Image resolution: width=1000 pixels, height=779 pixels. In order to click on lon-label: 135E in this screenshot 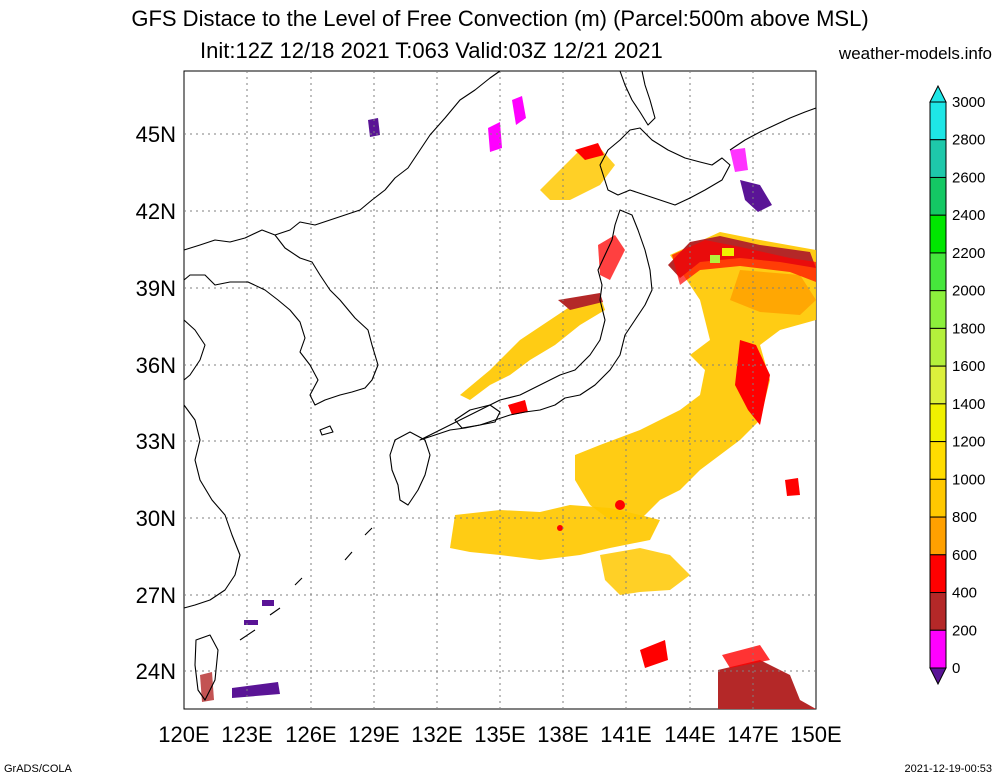, I will do `click(499, 734)`.